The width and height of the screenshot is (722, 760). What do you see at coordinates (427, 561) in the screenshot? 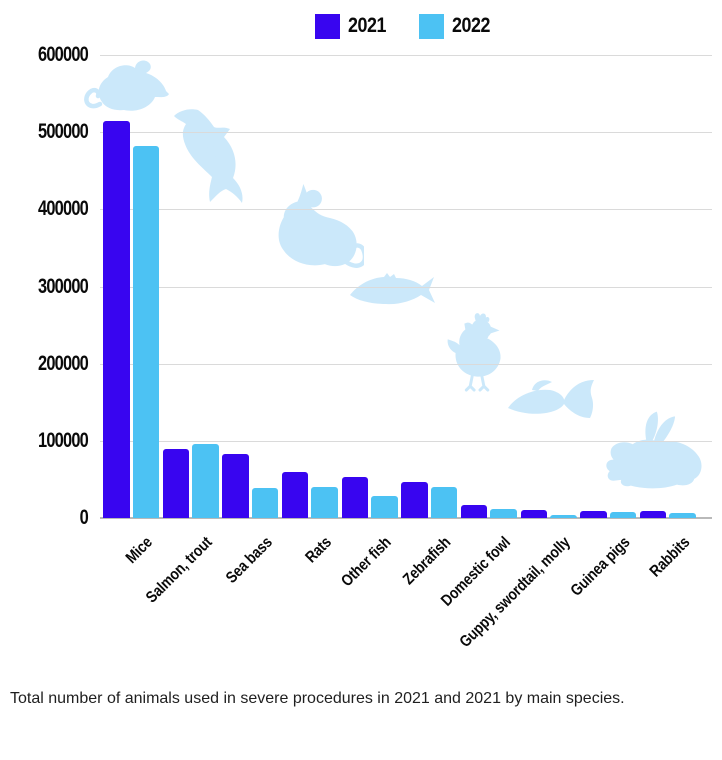
I see `x-axis-category-label: Zebrafish` at bounding box center [427, 561].